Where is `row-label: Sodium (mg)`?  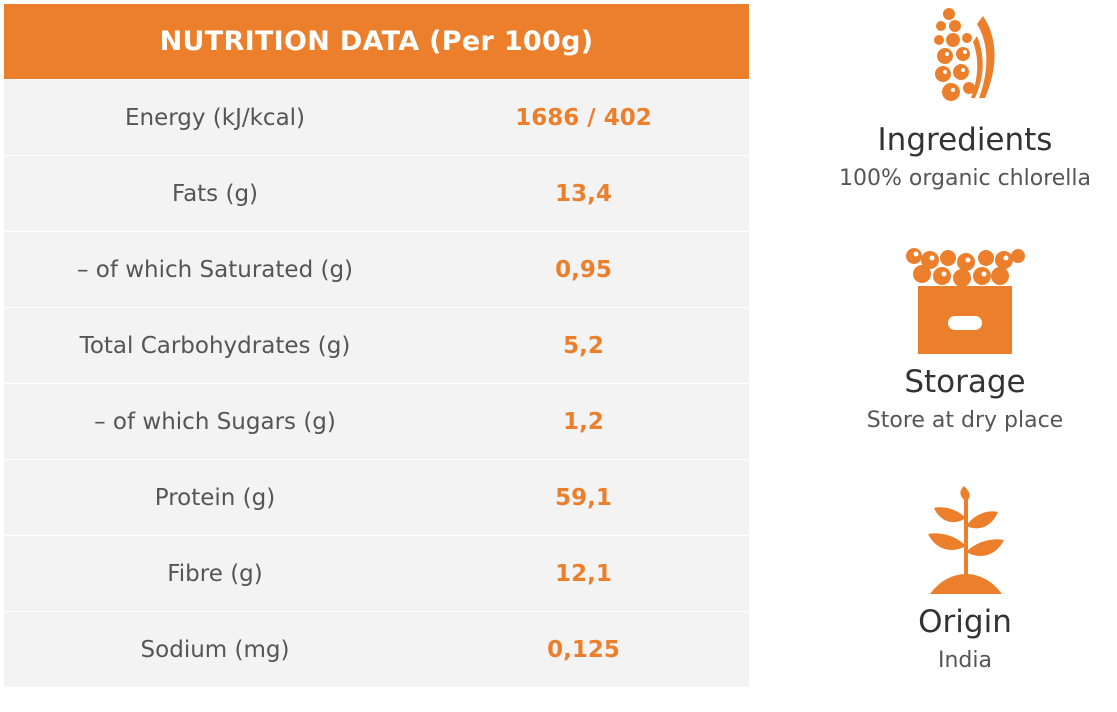
row-label: Sodium (mg) is located at coordinates (215, 649).